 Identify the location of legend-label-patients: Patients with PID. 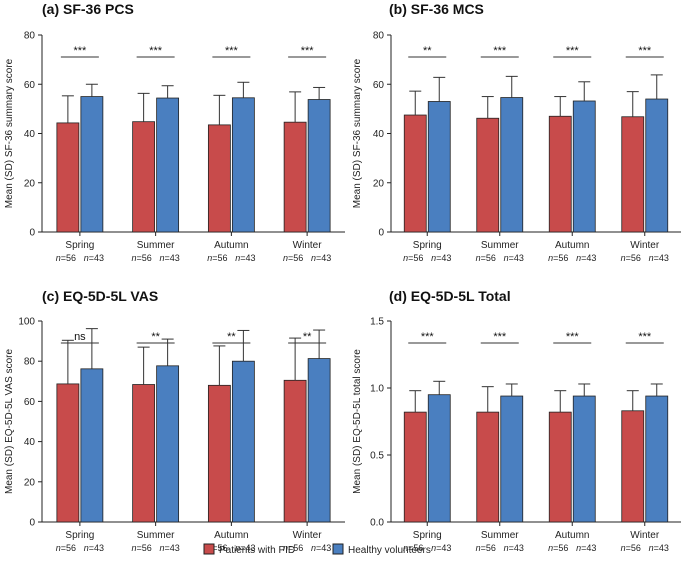
(257, 550).